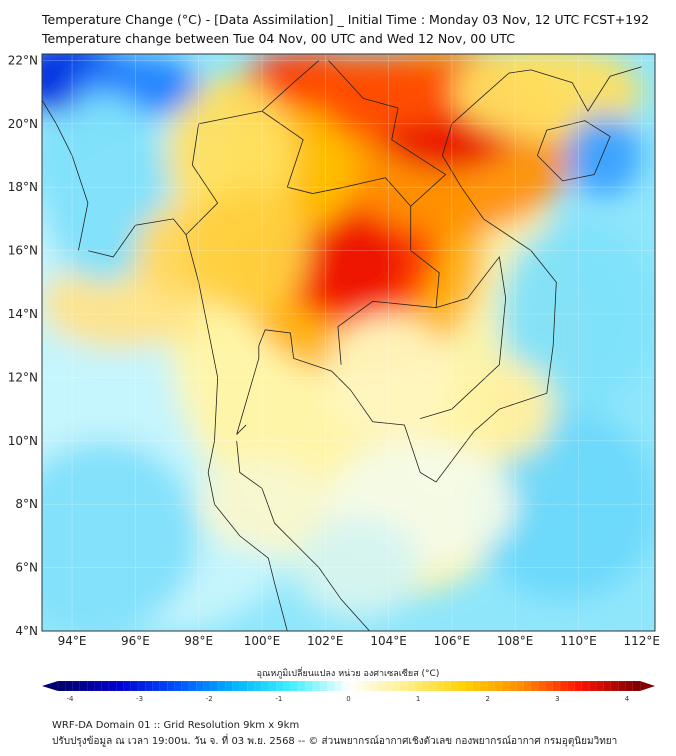 This screenshot has height=756, width=676. I want to click on colorbar: -4 -3 -2 -1 0 1 2 3 4, so click(348, 691).